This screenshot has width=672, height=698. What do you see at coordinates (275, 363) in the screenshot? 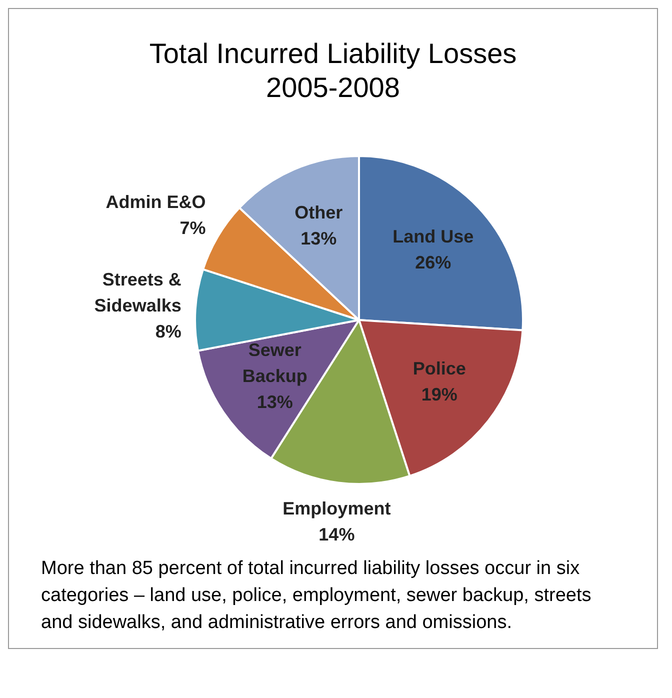
I see `slice-label: Sewer Backup` at bounding box center [275, 363].